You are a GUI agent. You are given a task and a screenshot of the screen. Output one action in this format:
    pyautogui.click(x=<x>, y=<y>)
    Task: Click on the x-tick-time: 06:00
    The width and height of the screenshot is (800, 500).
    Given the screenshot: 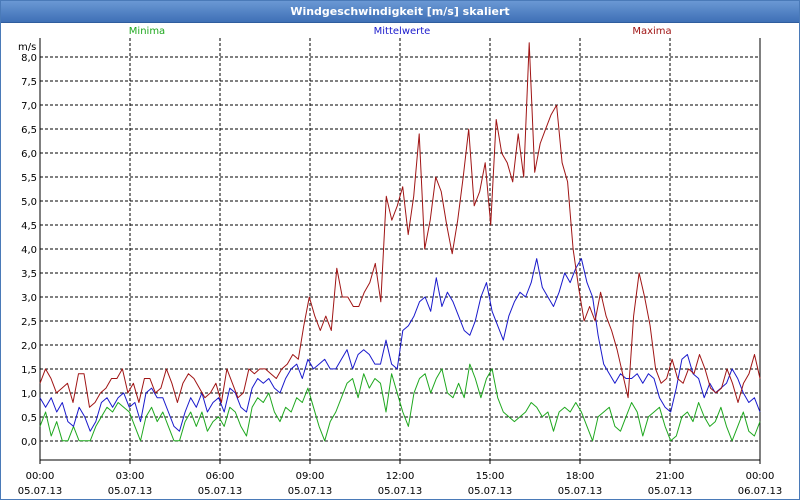 What is the action you would take?
    pyautogui.click(x=220, y=476)
    